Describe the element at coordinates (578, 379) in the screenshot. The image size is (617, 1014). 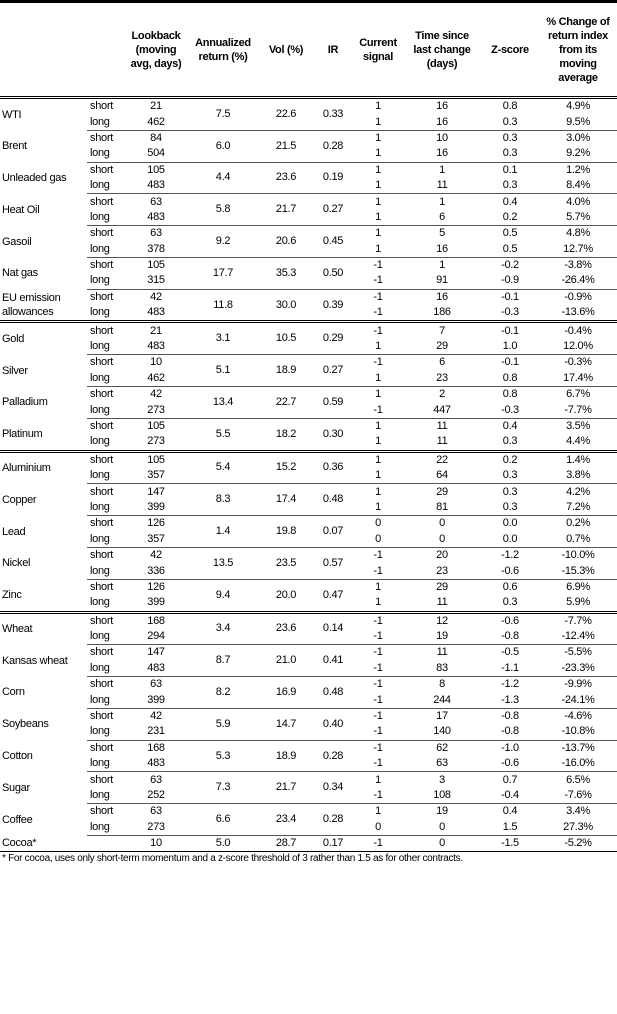
I see `pct-change: 17.4%` at that location.